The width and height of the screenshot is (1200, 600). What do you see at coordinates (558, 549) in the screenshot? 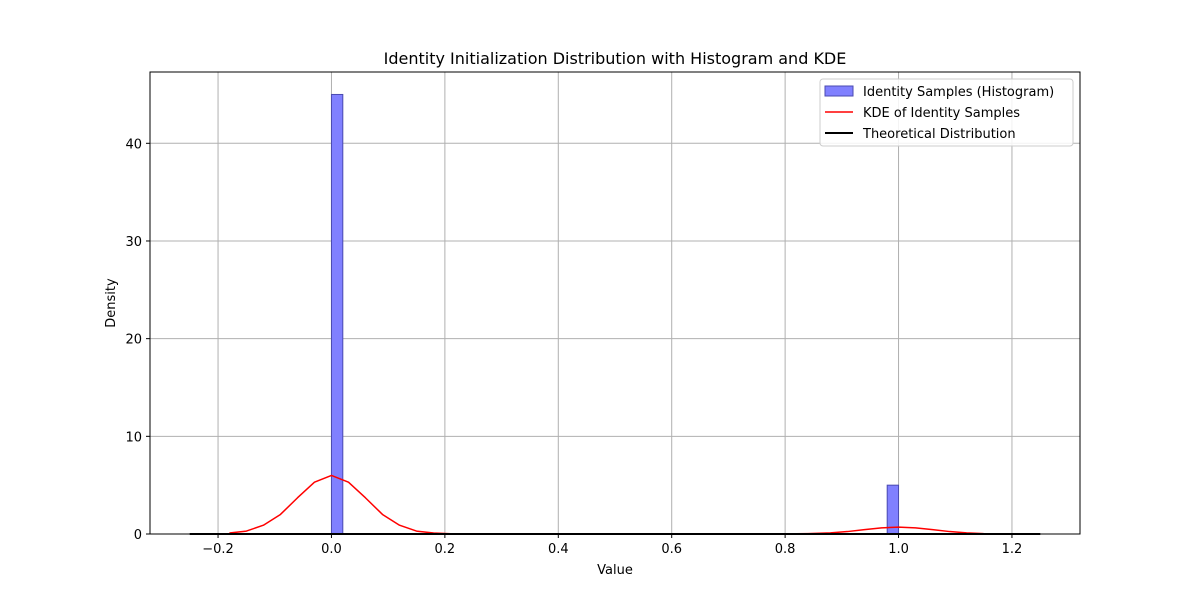
I see `x-tick-label: 0.4` at bounding box center [558, 549].